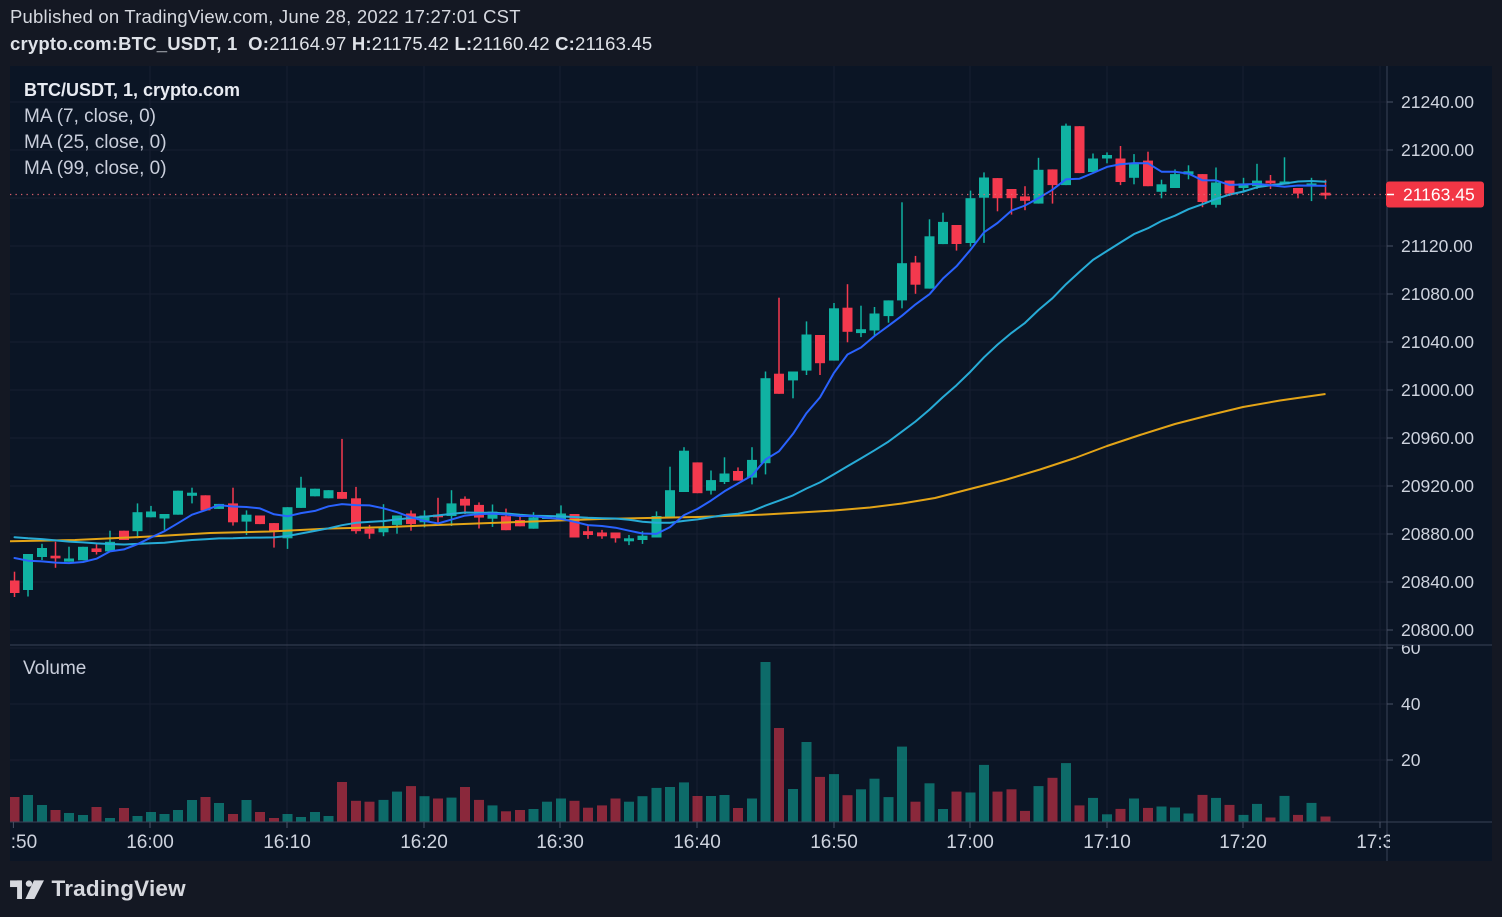 The width and height of the screenshot is (1502, 917). Describe the element at coordinates (1439, 195) in the screenshot. I see `svg-text: 21163.45` at that location.